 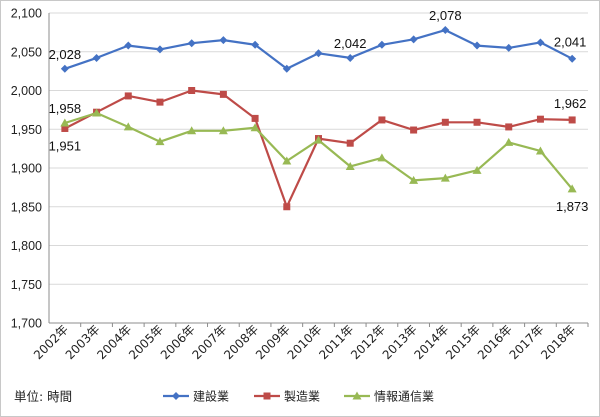 What do you see at coordinates (26, 246) in the screenshot?
I see `y-tick-label: 1,800` at bounding box center [26, 246].